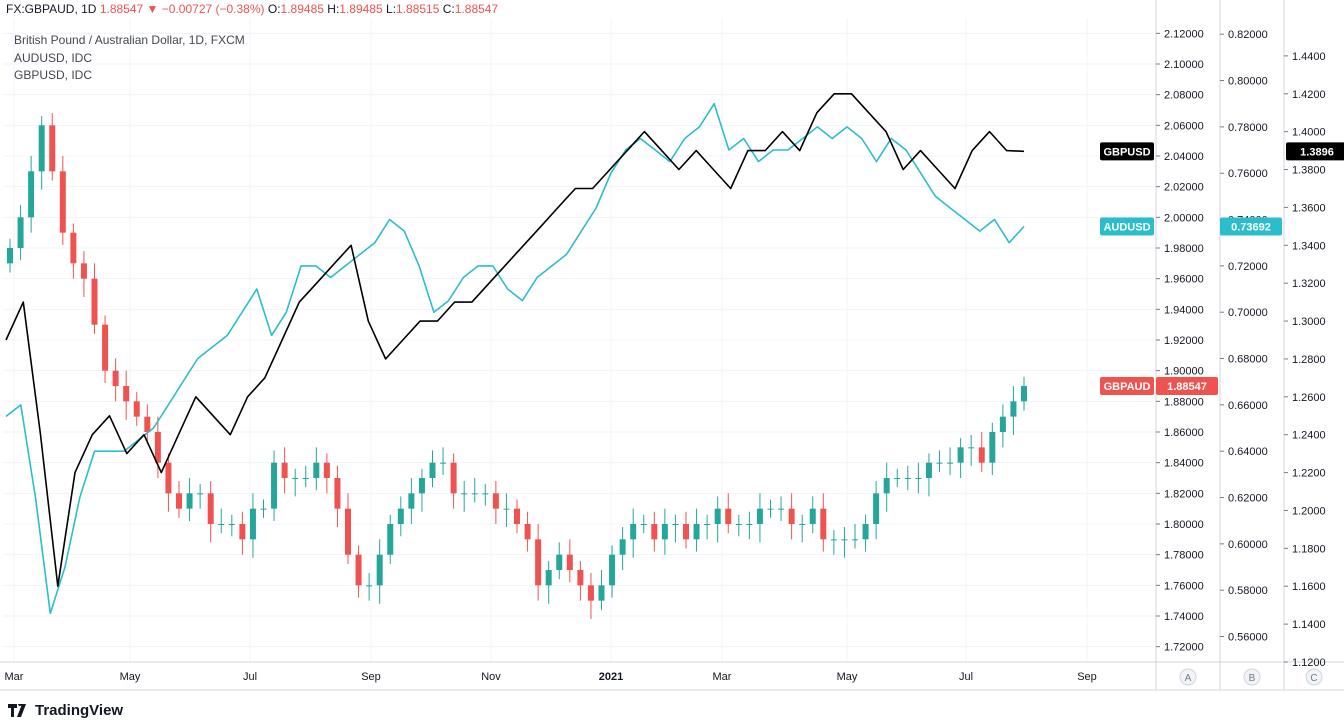  What do you see at coordinates (1188, 677) in the screenshot?
I see `axis-a-button` at bounding box center [1188, 677].